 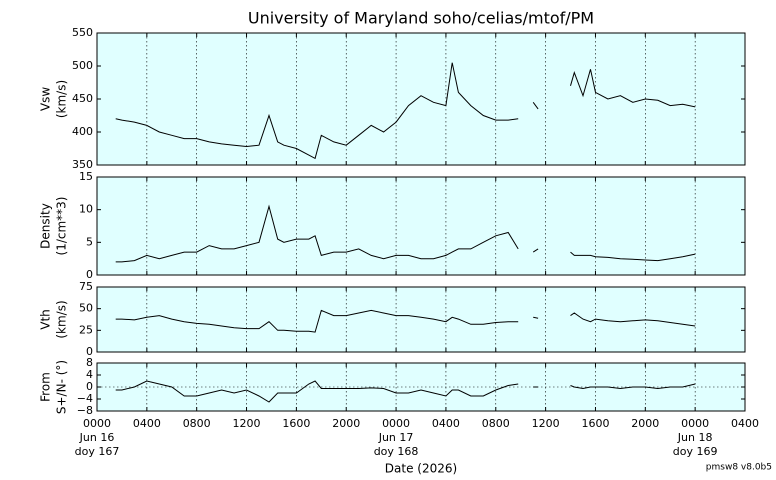 I want to click on y-tick-label: −4, so click(x=85, y=398).